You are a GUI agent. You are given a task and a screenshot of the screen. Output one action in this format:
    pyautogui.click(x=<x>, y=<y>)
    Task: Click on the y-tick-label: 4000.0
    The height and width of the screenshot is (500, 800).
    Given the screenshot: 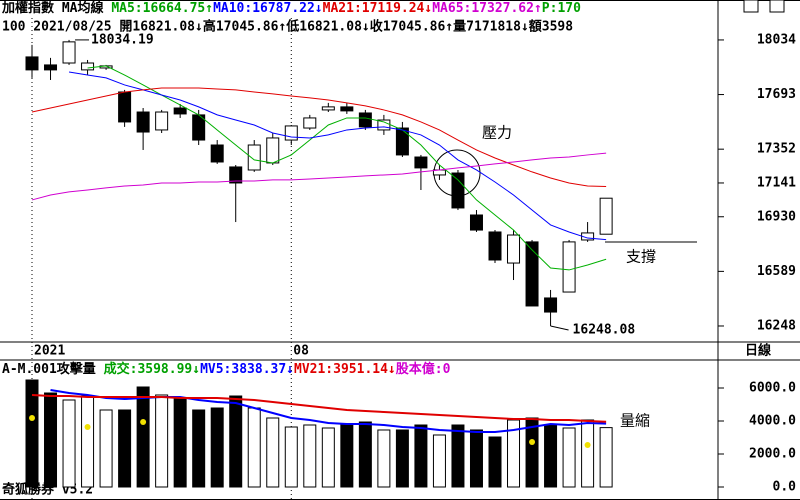 What is the action you would take?
    pyautogui.click(x=772, y=420)
    